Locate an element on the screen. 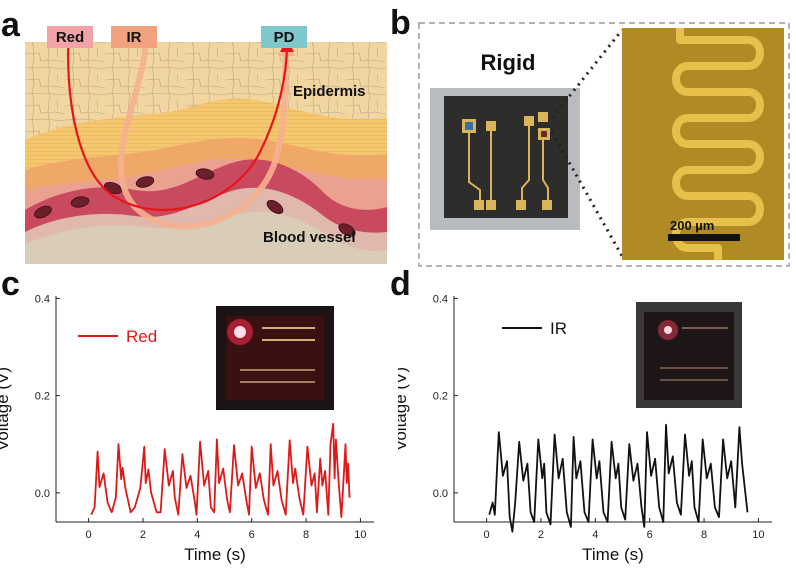 This screenshot has width=796, height=568. panel-a-letter: a is located at coordinates (10, 25).